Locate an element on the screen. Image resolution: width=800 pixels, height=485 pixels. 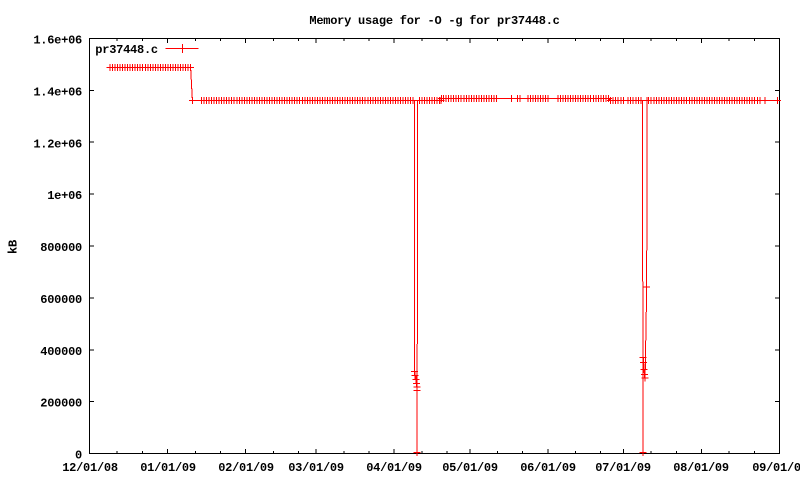
svg-text: 1.4e+06 is located at coordinates (57, 93).